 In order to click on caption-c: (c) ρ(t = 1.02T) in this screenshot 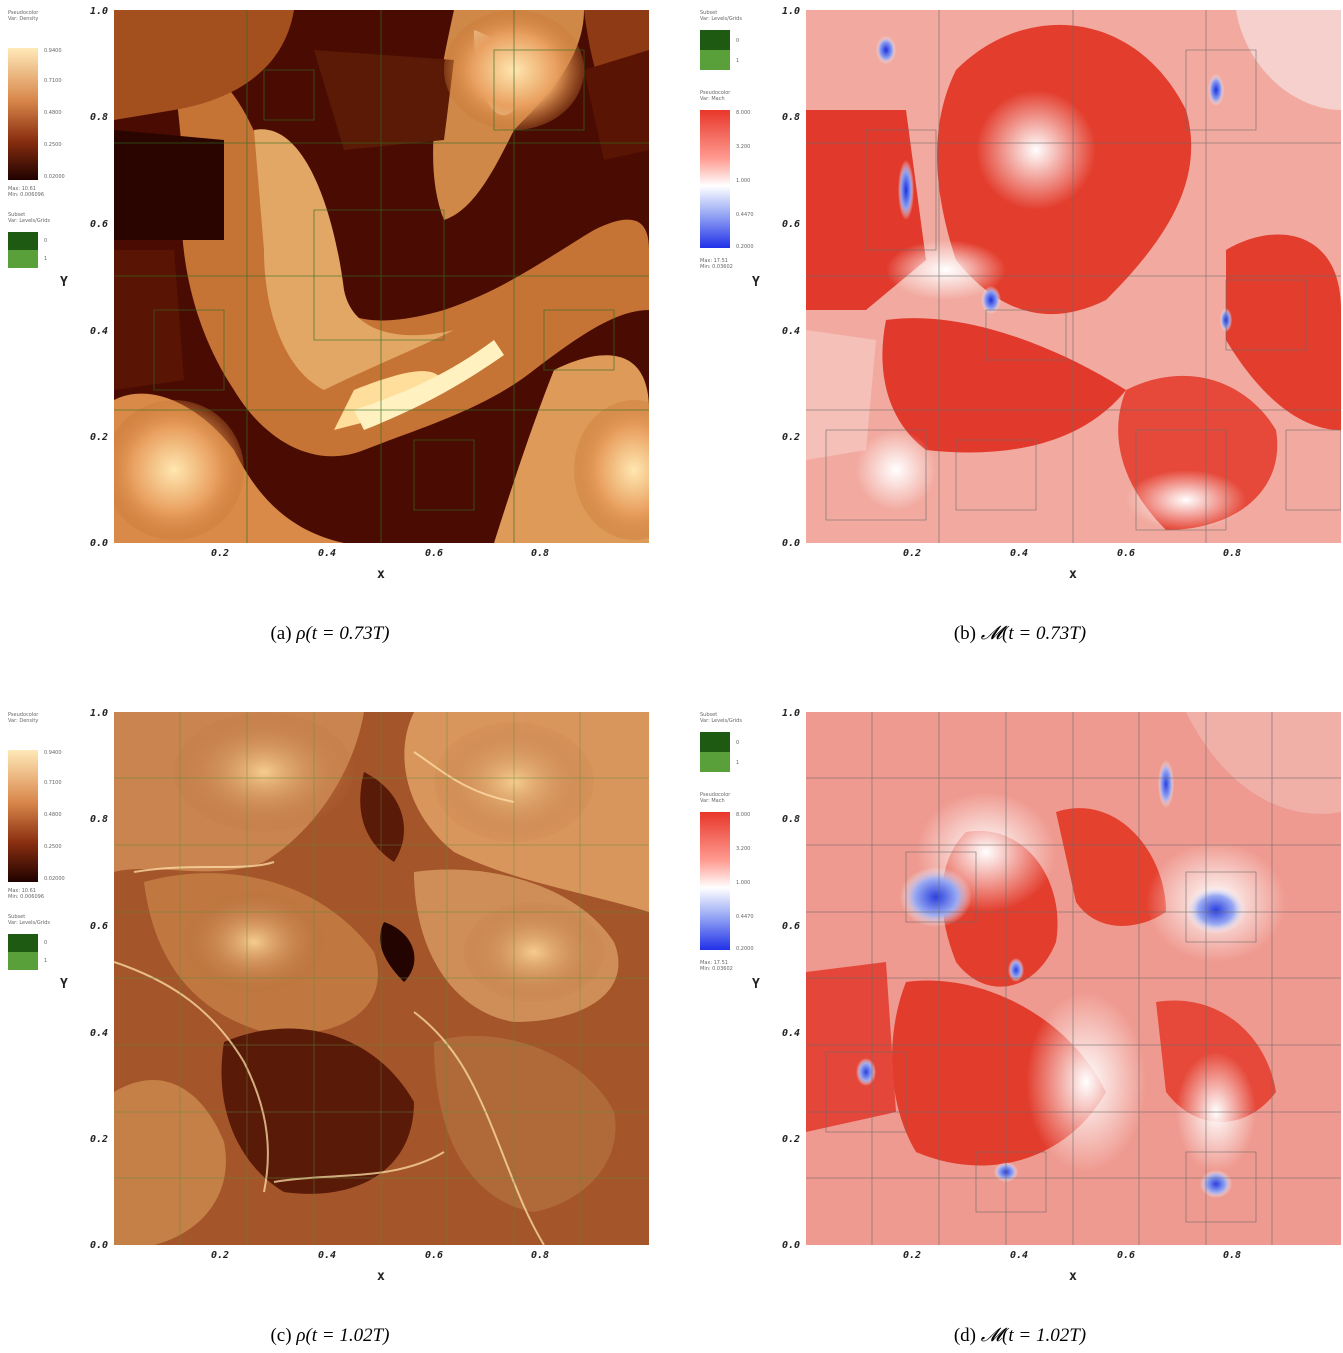, I will do `click(330, 1336)`.